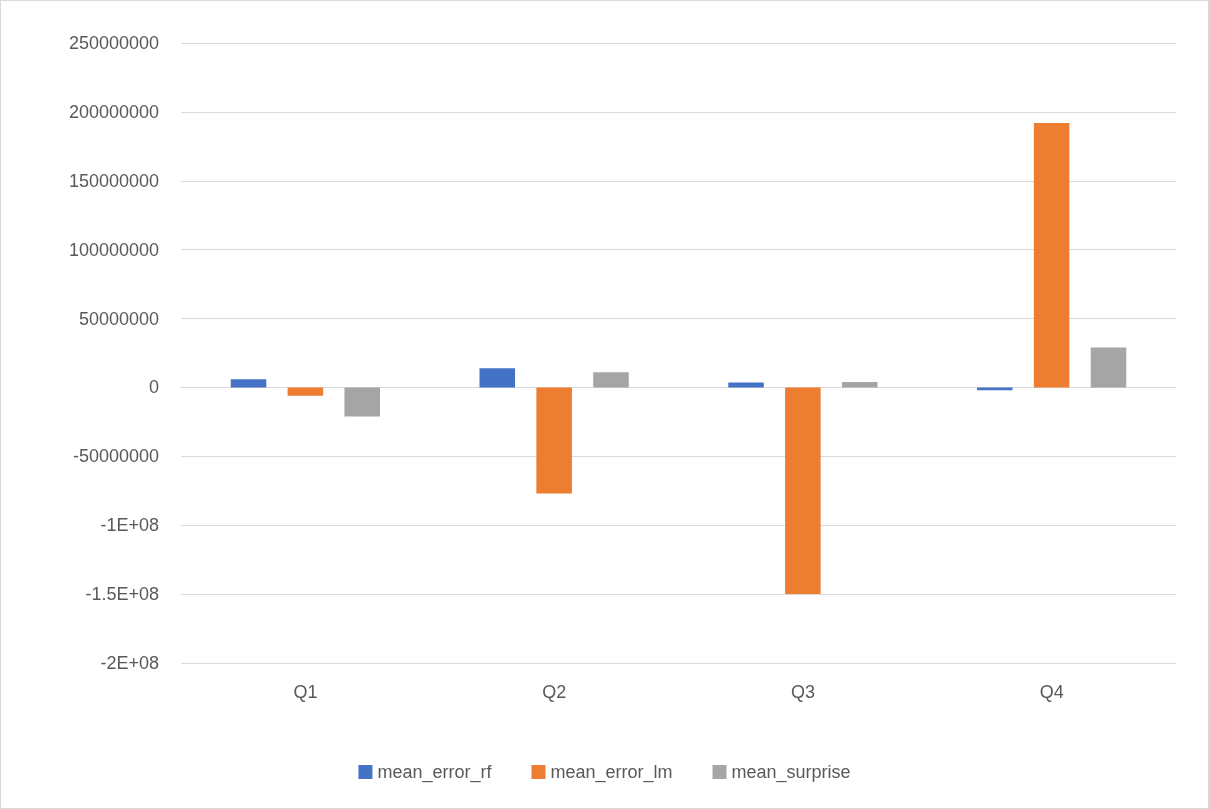 The height and width of the screenshot is (809, 1209). What do you see at coordinates (129, 663) in the screenshot?
I see `y-tick-label: -2E+08` at bounding box center [129, 663].